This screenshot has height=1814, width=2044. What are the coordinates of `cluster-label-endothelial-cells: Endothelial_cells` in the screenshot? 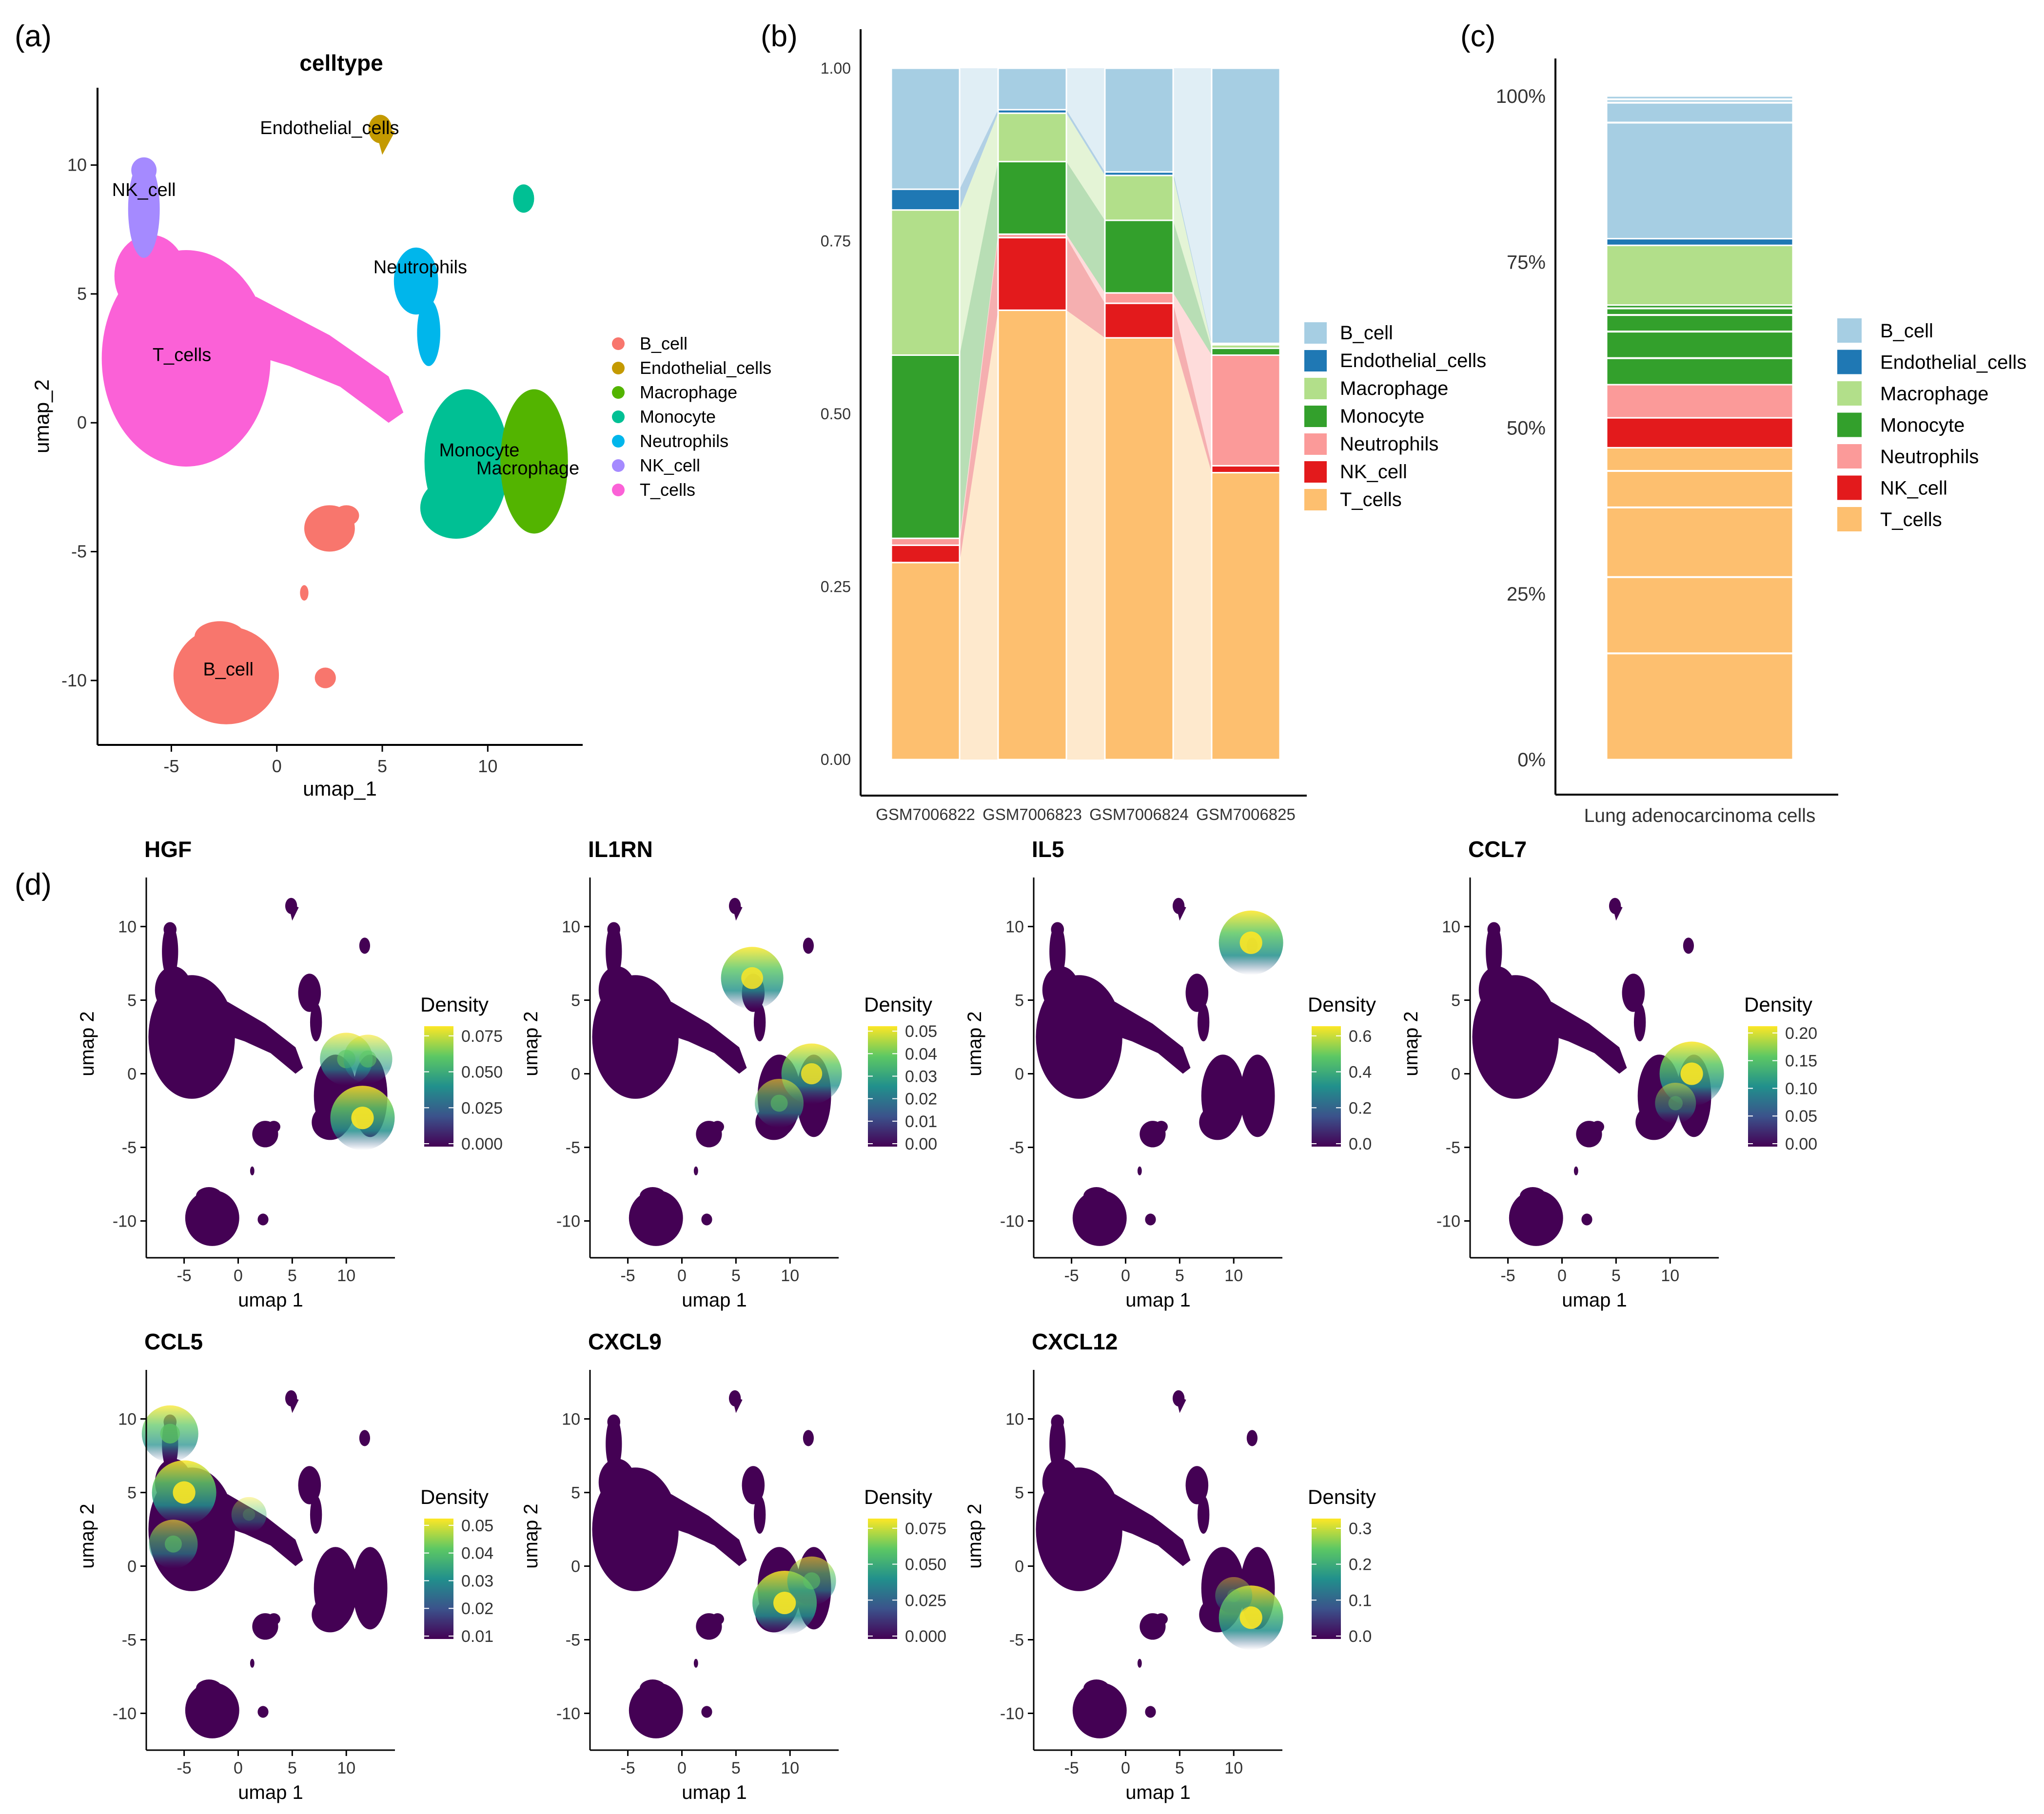 It's located at (329, 128).